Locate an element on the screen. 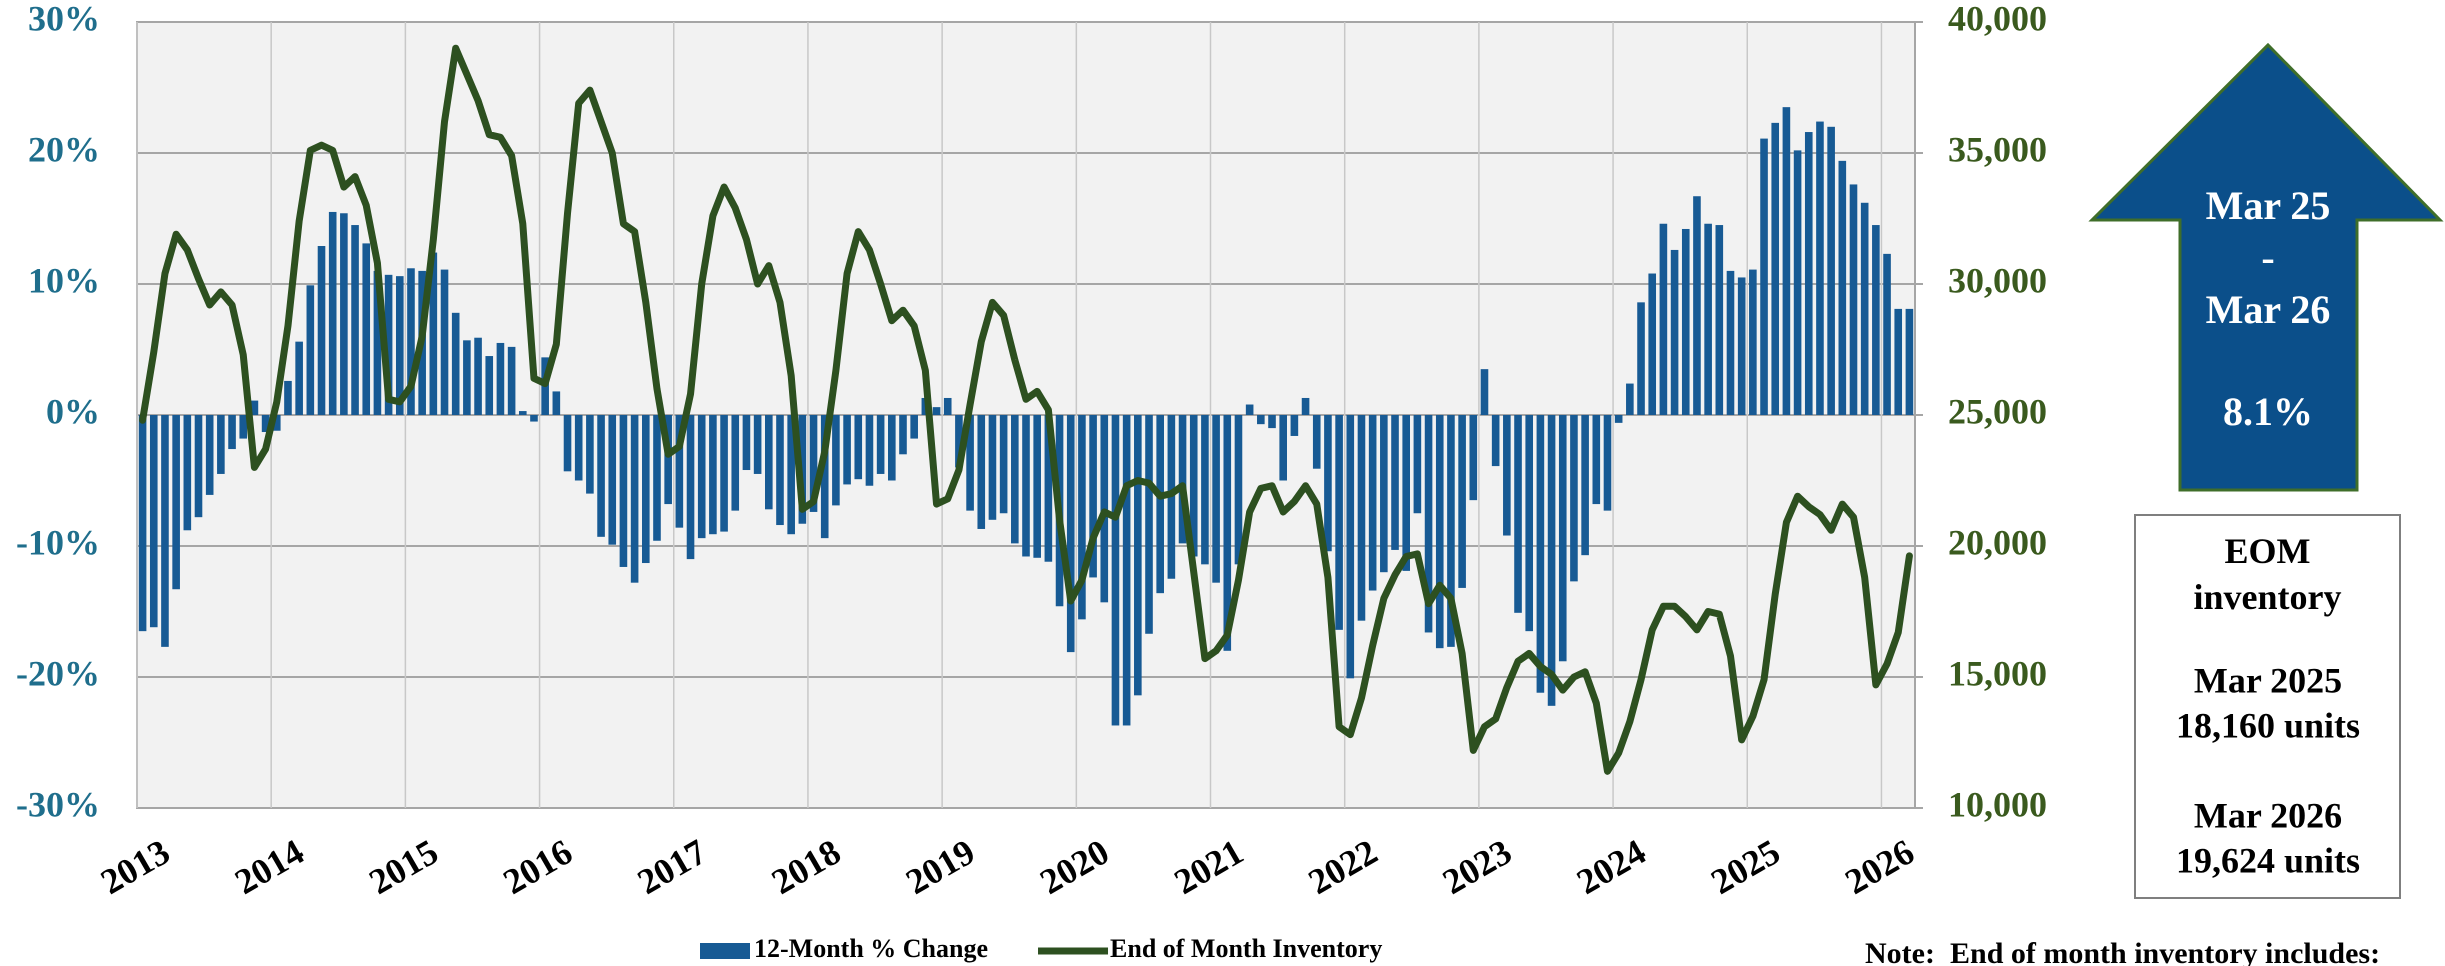 The width and height of the screenshot is (2445, 966). y-tick-label: 20% is located at coordinates (64, 149).